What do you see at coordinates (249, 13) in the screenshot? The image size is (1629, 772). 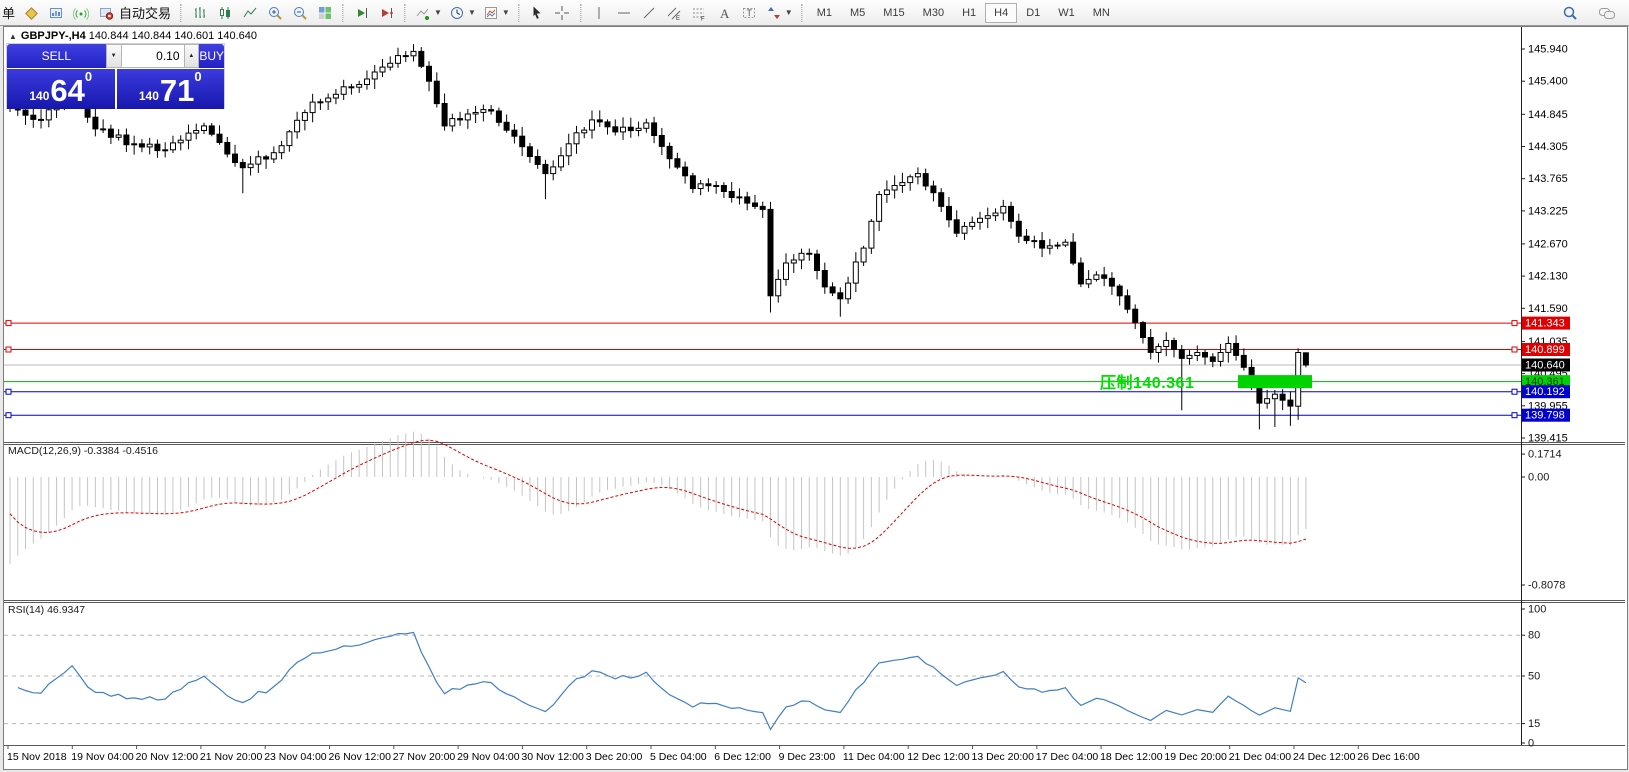 I see `line-chart-type-icon` at bounding box center [249, 13].